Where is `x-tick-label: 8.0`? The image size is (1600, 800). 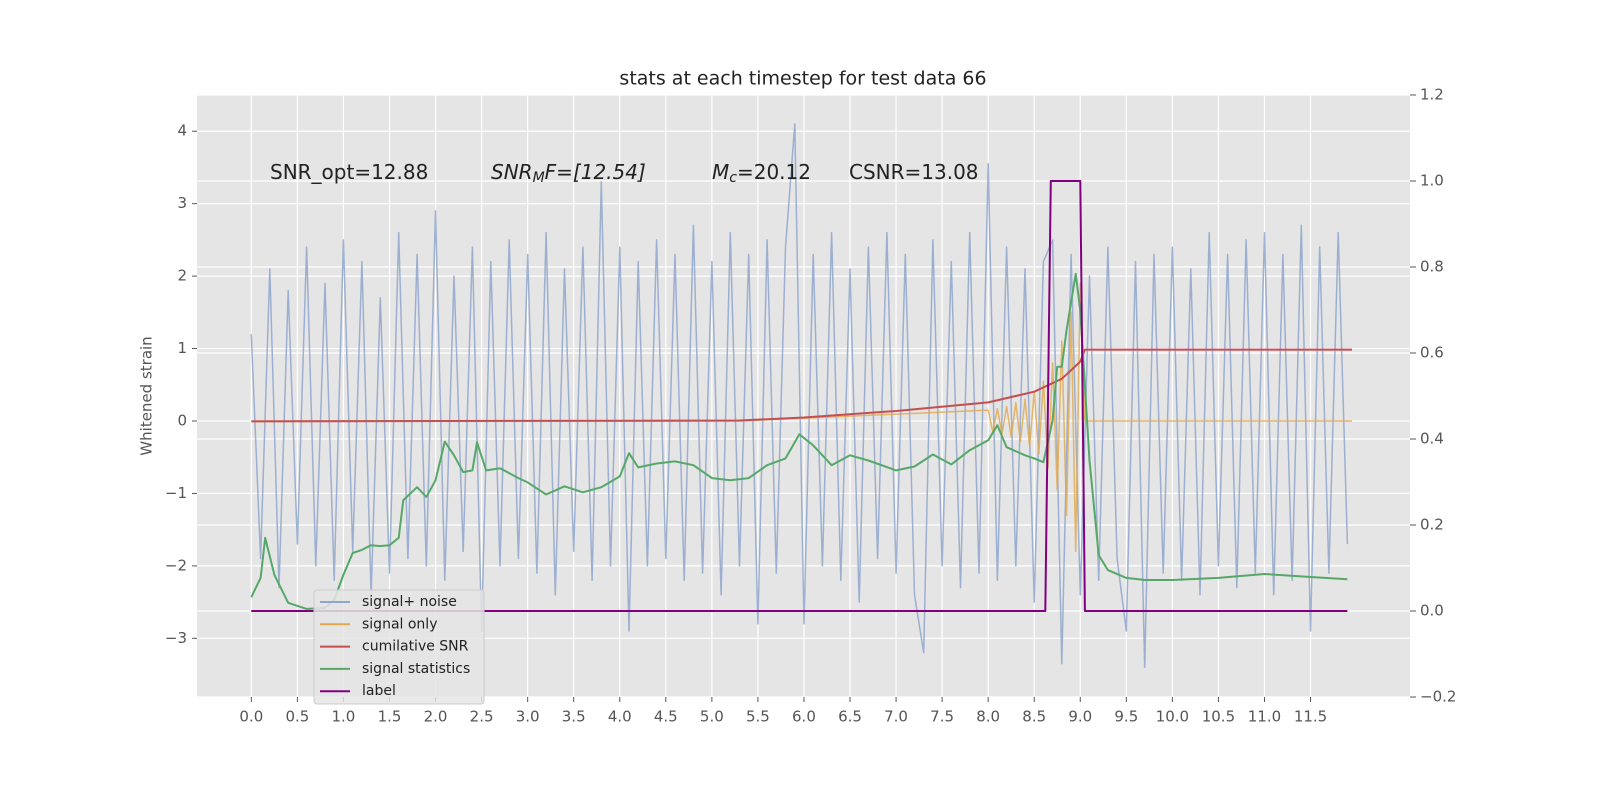
x-tick-label: 8.0 is located at coordinates (988, 717).